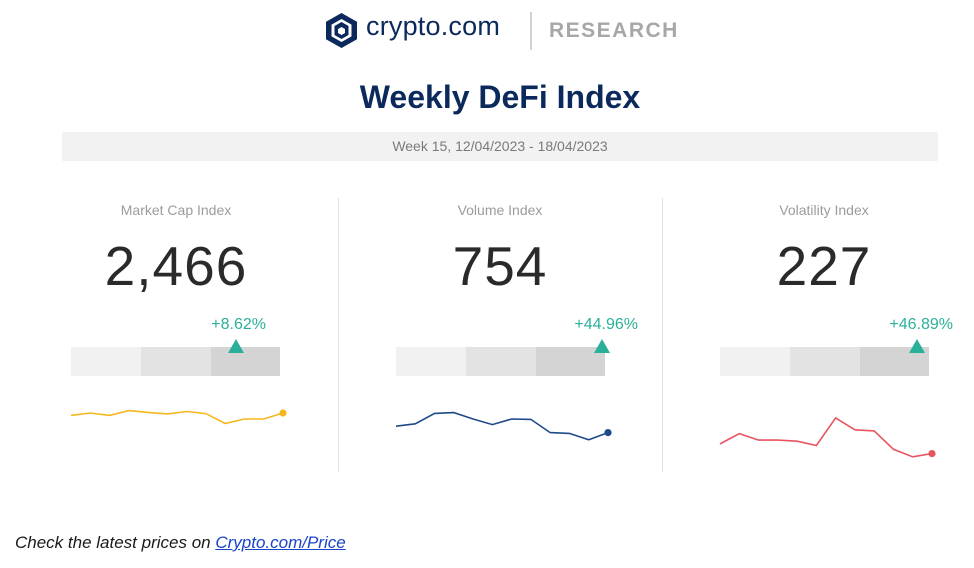  What do you see at coordinates (175, 357) in the screenshot?
I see `market-cap-range-bar` at bounding box center [175, 357].